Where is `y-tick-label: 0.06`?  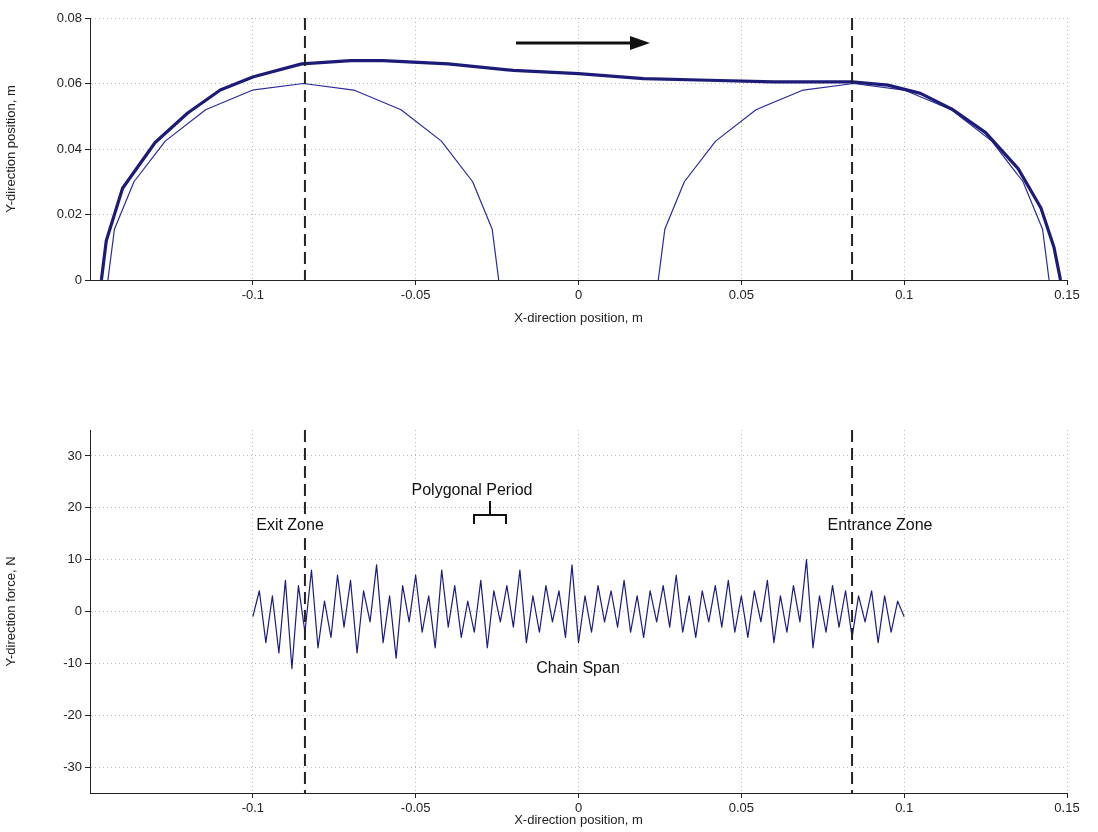
y-tick-label: 0.06 is located at coordinates (69, 83).